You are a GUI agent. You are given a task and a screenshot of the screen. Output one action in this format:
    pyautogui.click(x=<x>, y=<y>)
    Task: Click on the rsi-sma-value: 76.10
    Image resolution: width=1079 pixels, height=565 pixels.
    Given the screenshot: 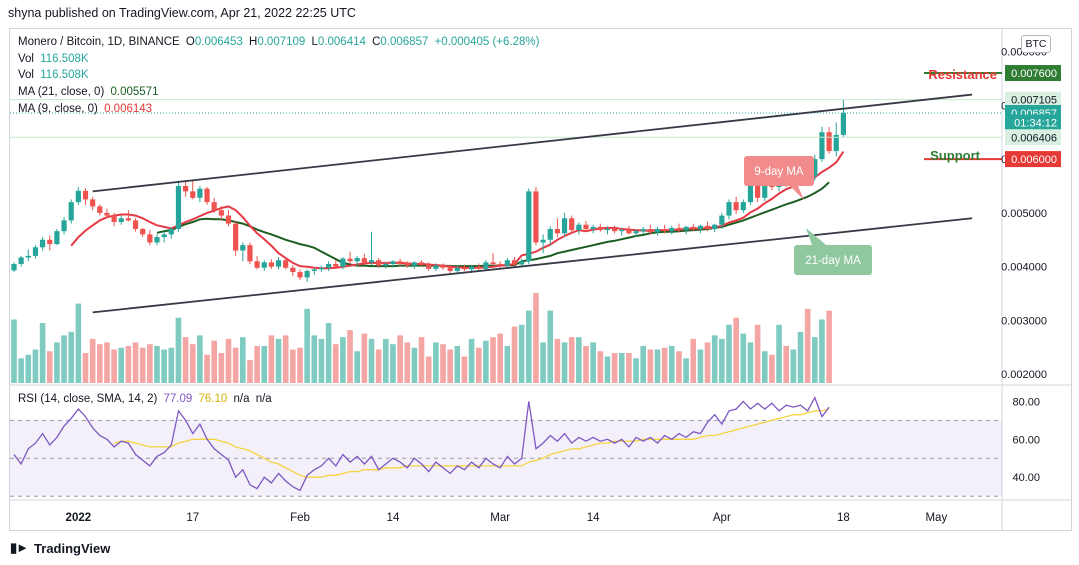 What is the action you would take?
    pyautogui.click(x=213, y=399)
    